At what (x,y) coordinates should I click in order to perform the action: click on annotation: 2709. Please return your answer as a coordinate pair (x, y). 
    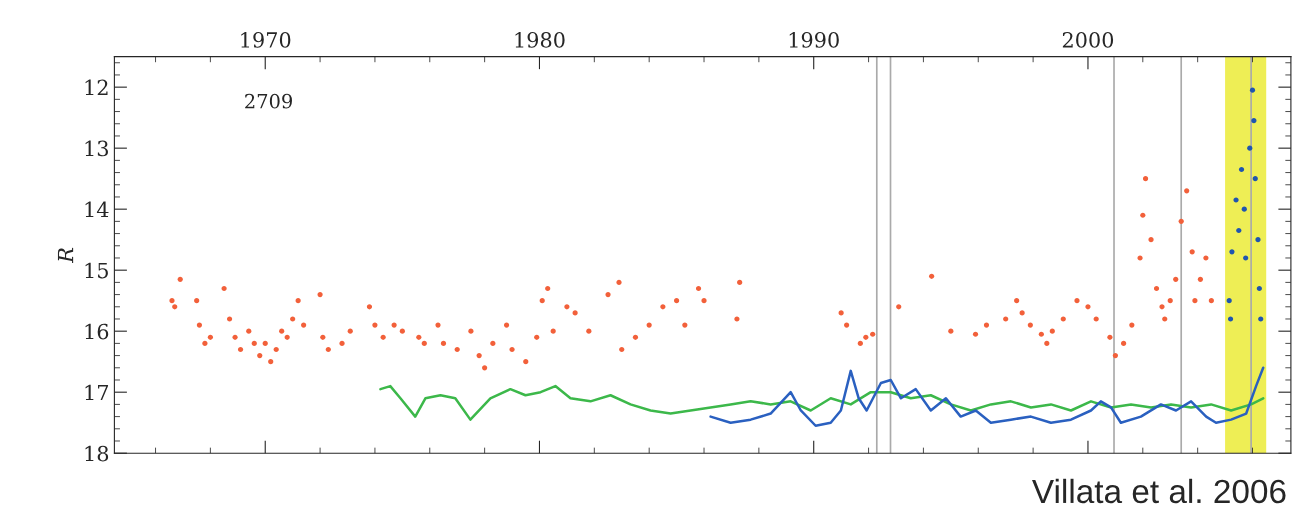
    Looking at the image, I should click on (268, 101).